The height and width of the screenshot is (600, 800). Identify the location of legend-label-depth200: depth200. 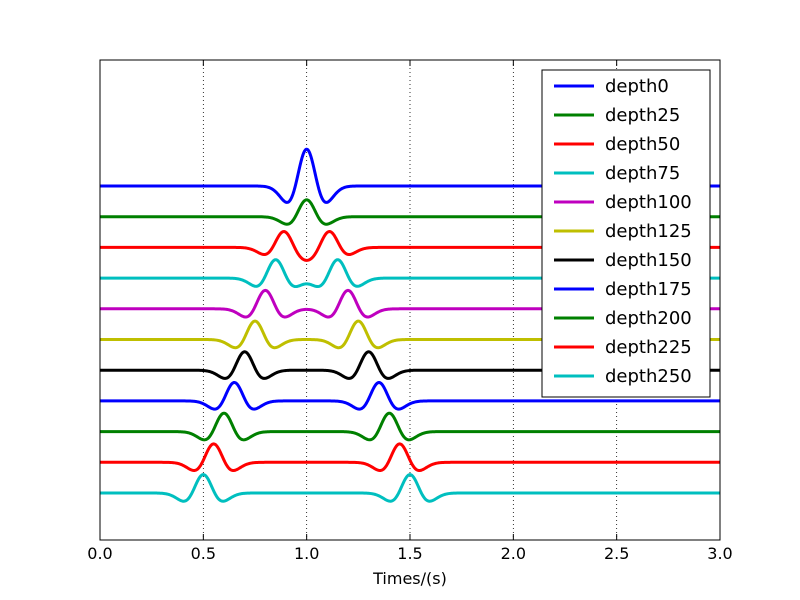
(648, 318).